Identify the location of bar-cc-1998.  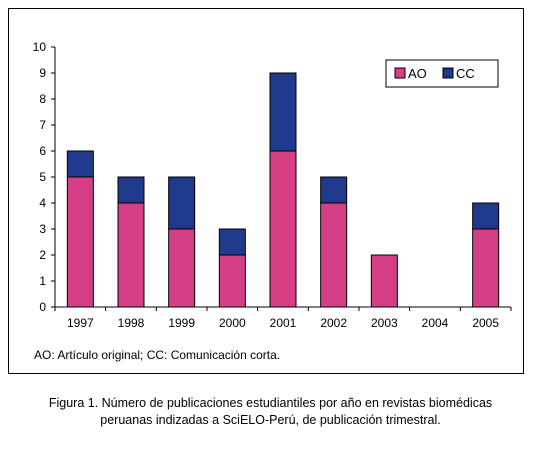
(131, 190).